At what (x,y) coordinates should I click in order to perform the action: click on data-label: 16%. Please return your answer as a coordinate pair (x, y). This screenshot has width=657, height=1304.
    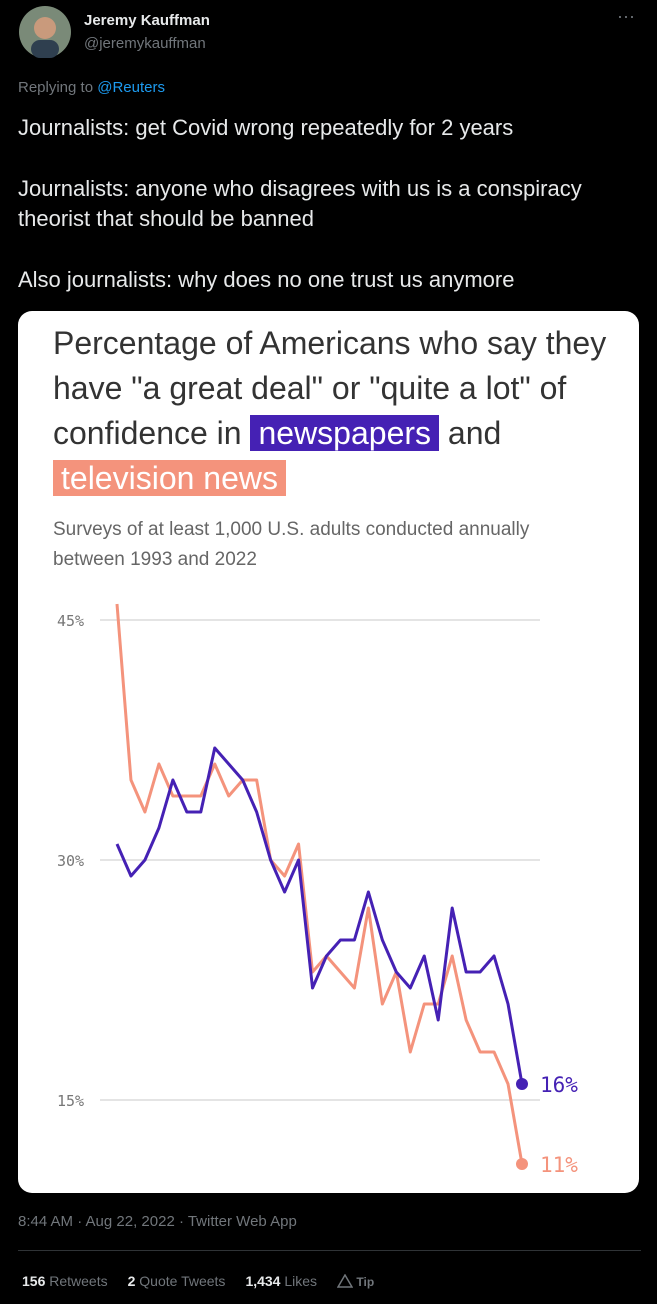
    Looking at the image, I should click on (559, 1085).